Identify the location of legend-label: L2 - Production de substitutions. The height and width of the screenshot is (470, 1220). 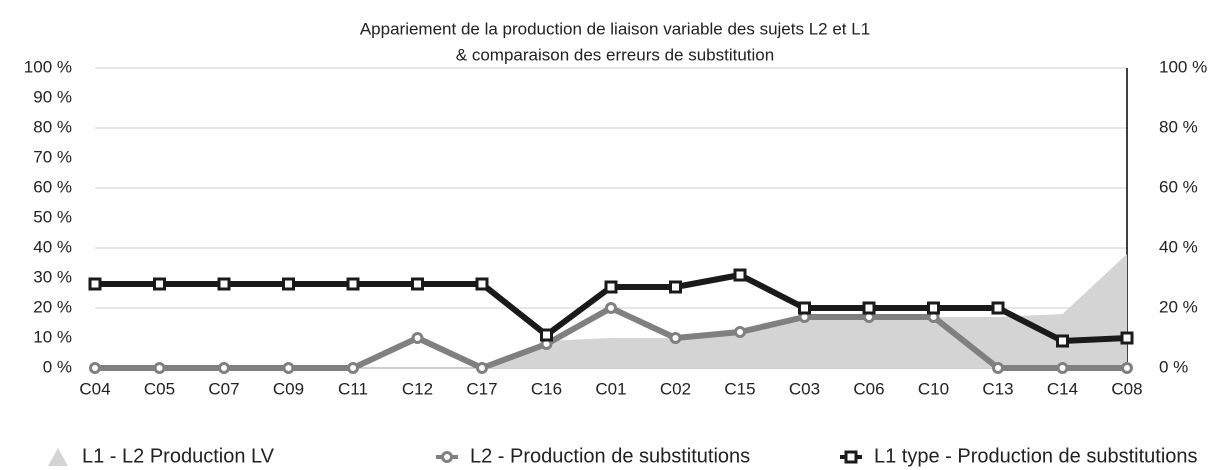
(610, 456).